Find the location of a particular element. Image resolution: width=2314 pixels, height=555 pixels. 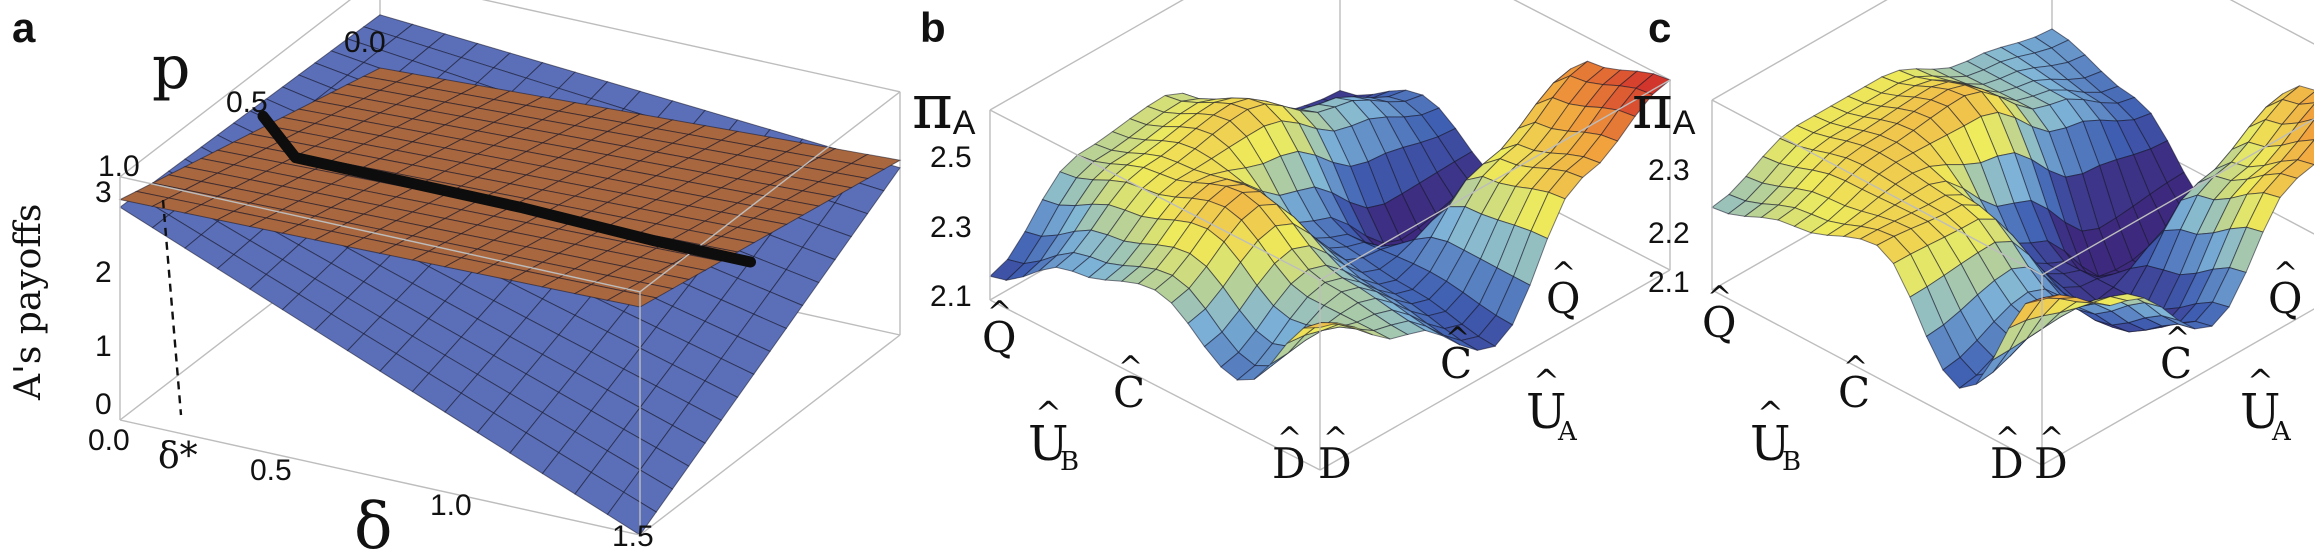

a-y-tick-2: 1.0 is located at coordinates (119, 166).